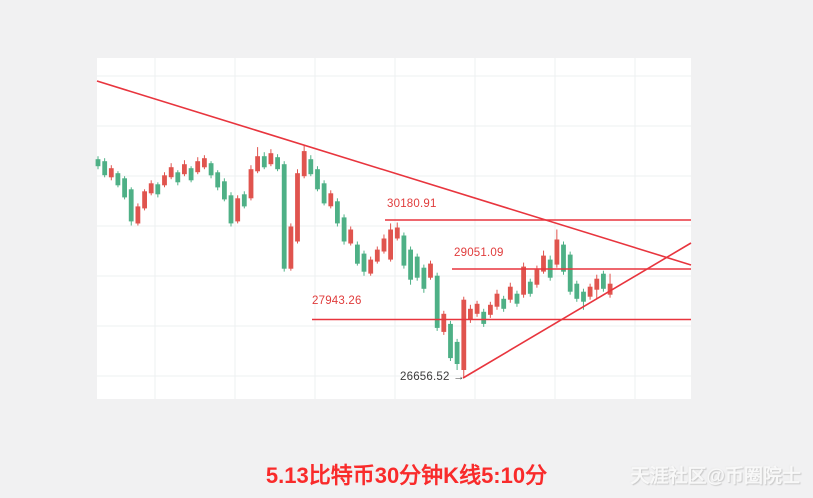 The width and height of the screenshot is (813, 498). What do you see at coordinates (432, 377) in the screenshot?
I see `price-label-26656-with-arrow: 26656.52 →` at bounding box center [432, 377].